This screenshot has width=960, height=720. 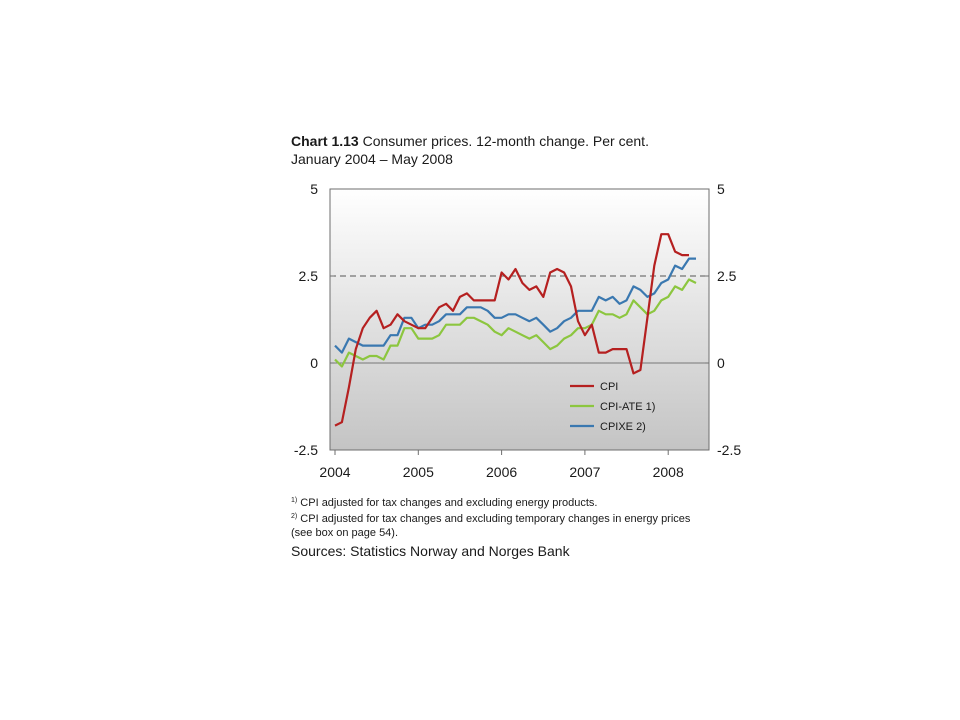 What do you see at coordinates (501, 472) in the screenshot?
I see `x-tick-label: 2006` at bounding box center [501, 472].